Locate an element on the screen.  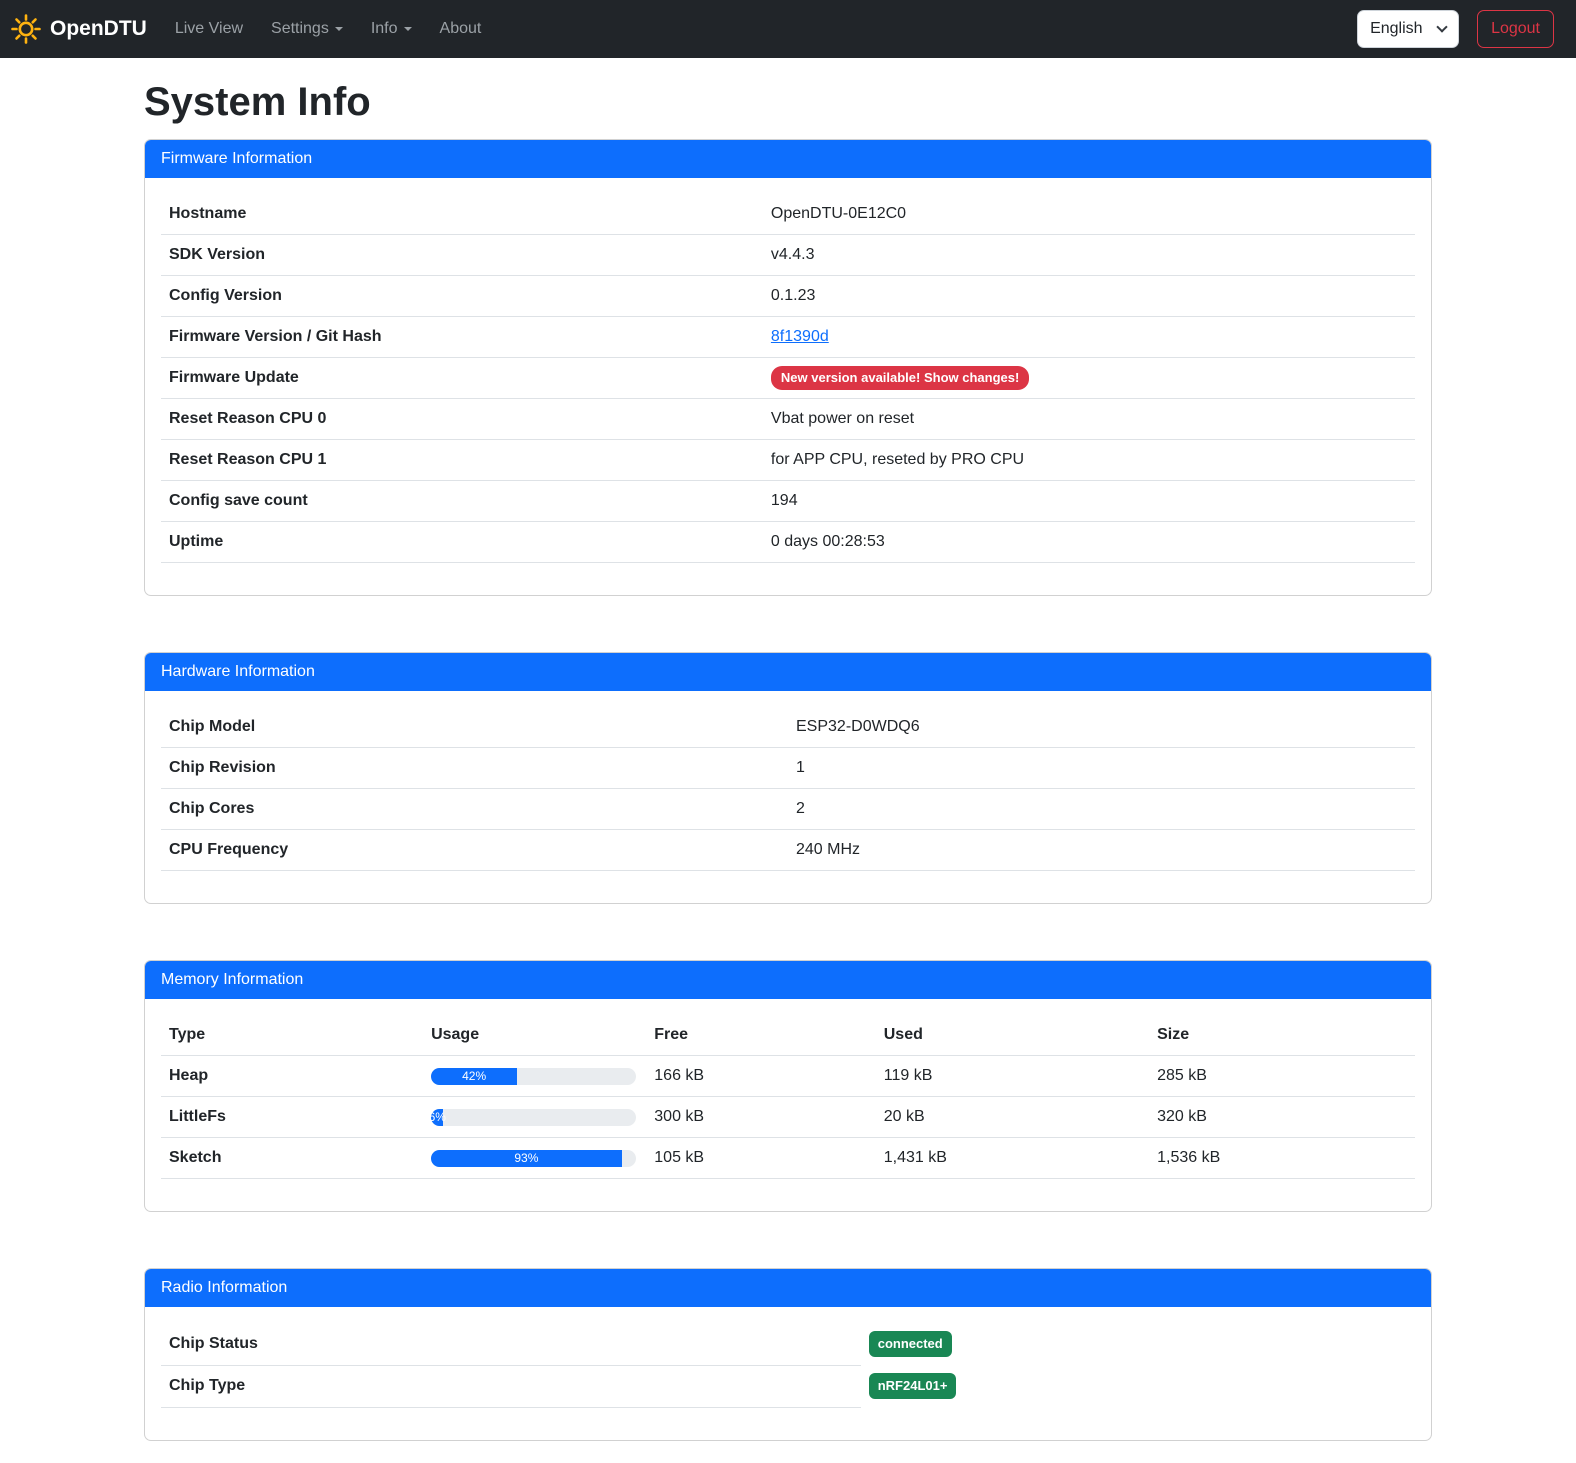
firmware-row-label: Uptime is located at coordinates (462, 542).